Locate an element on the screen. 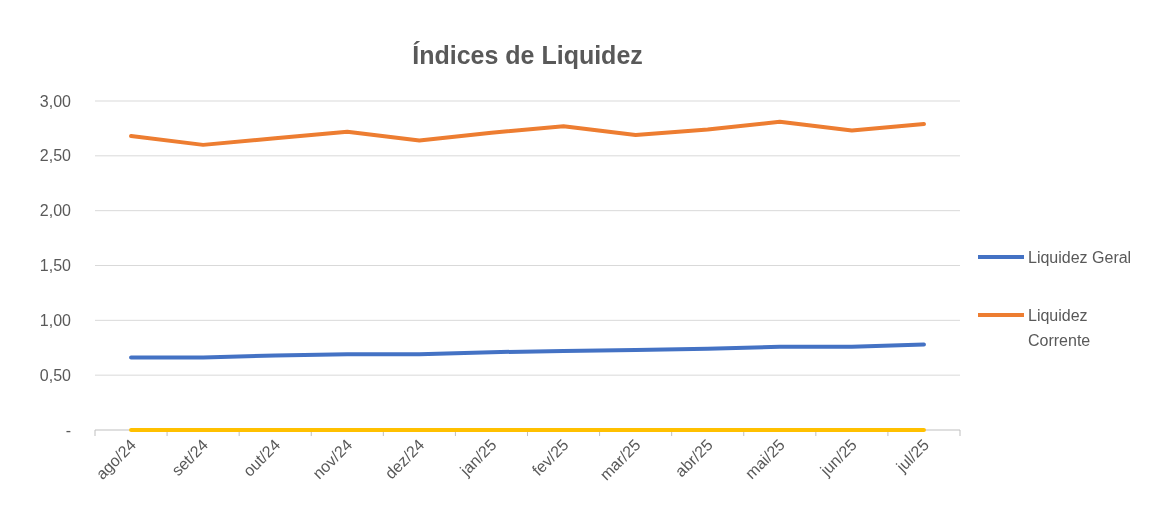 The width and height of the screenshot is (1158, 515). y-tick-label: - is located at coordinates (68, 430).